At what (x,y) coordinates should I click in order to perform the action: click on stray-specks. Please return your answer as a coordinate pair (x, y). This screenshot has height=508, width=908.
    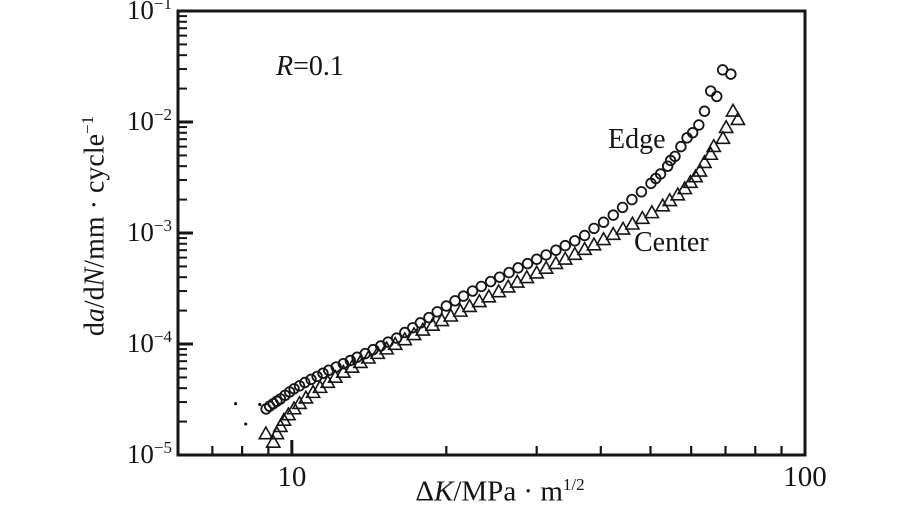
    Looking at the image, I should click on (248, 414).